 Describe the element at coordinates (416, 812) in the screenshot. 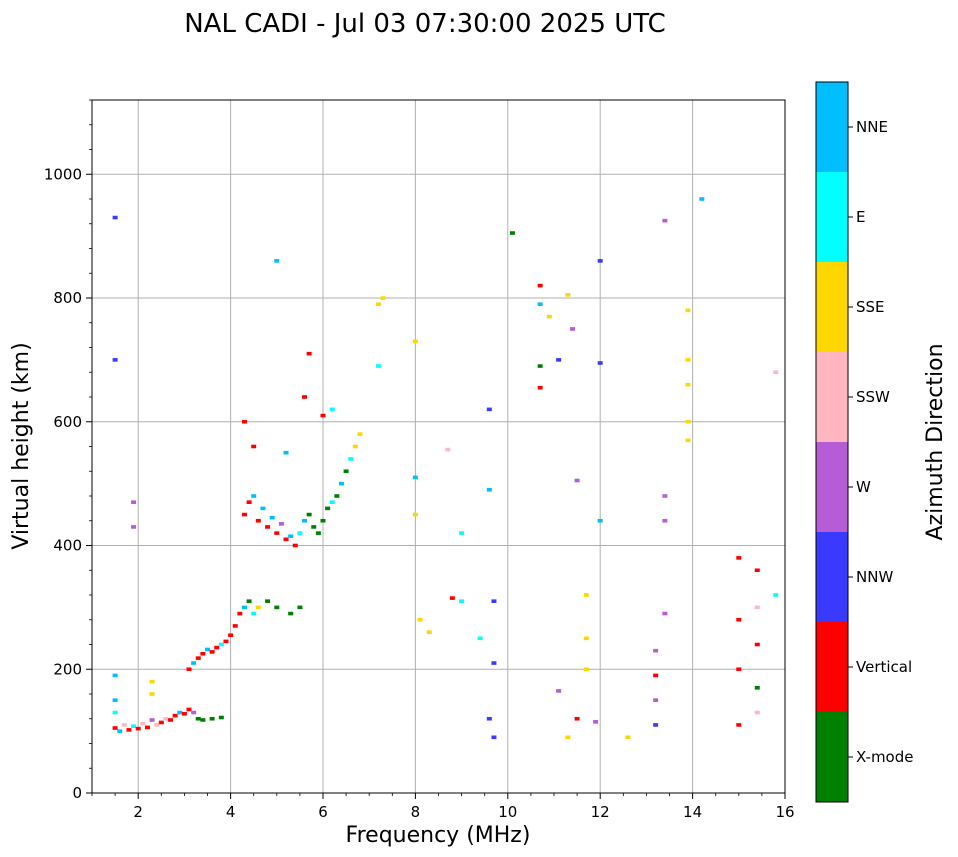

I see `x-tick-label: 8` at that location.